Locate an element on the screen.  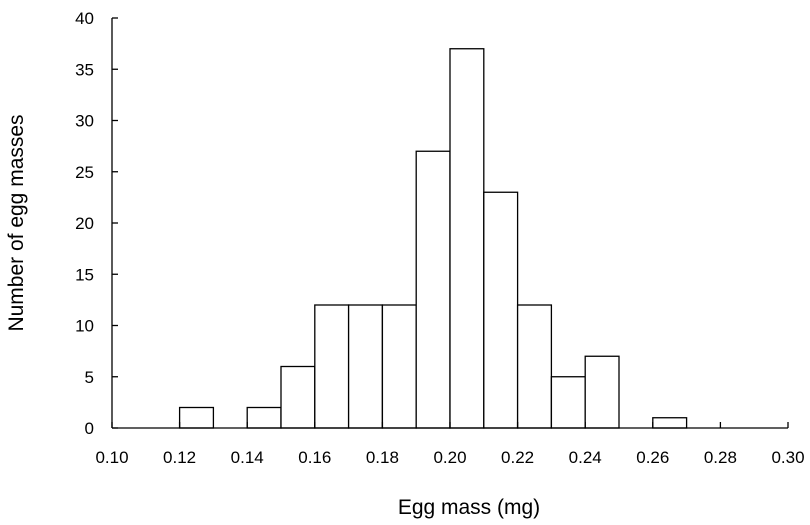
y-tick-label: 25 is located at coordinates (84, 172).